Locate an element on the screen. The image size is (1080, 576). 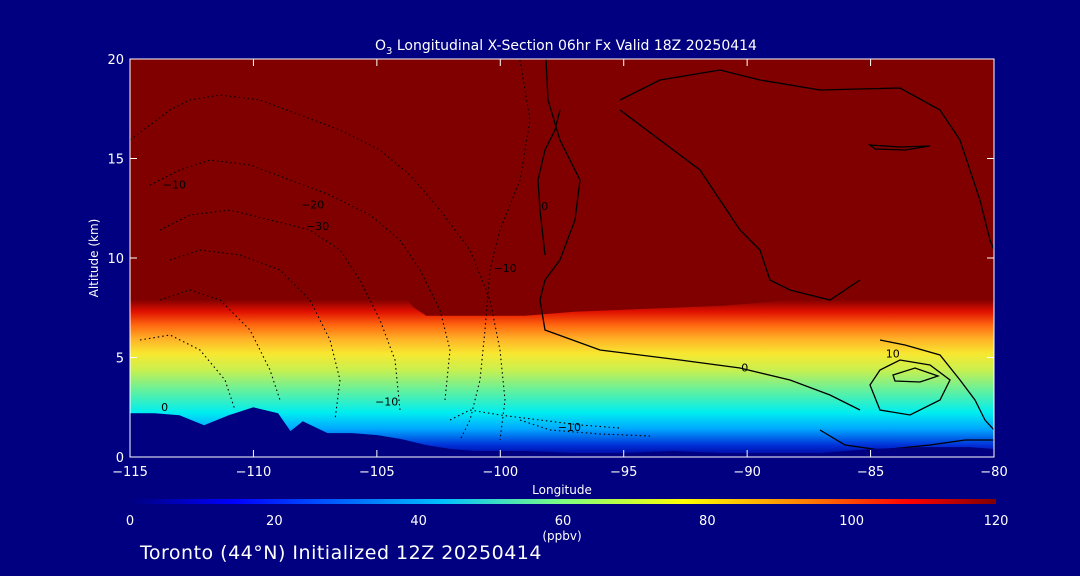
footer-caption: Toronto (44°N) Initialized 12Z 20250414 is located at coordinates (341, 553).